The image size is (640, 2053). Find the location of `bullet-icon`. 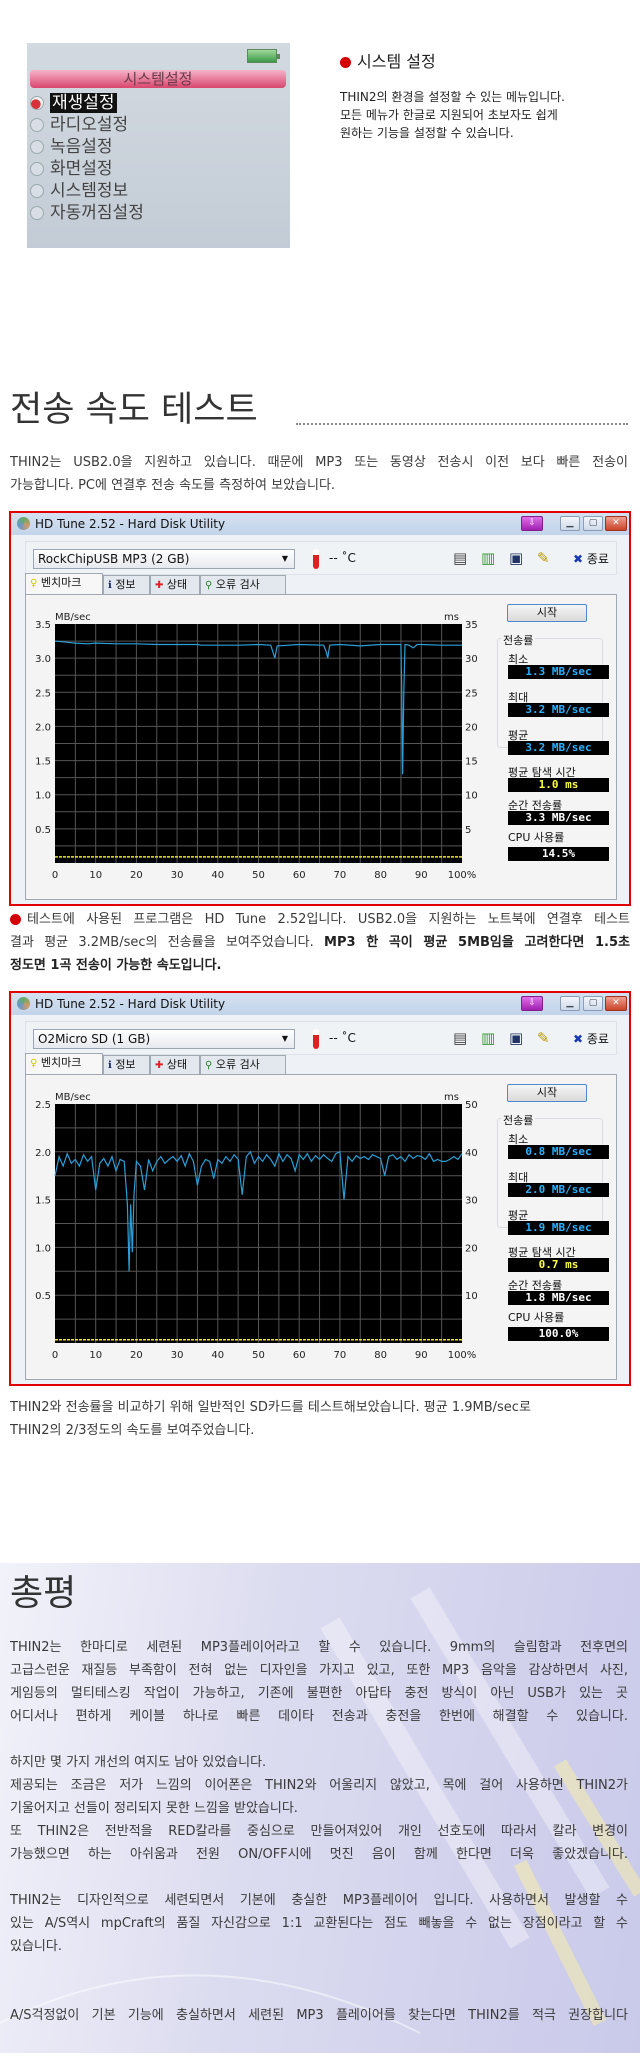

bullet-icon is located at coordinates (15, 919).